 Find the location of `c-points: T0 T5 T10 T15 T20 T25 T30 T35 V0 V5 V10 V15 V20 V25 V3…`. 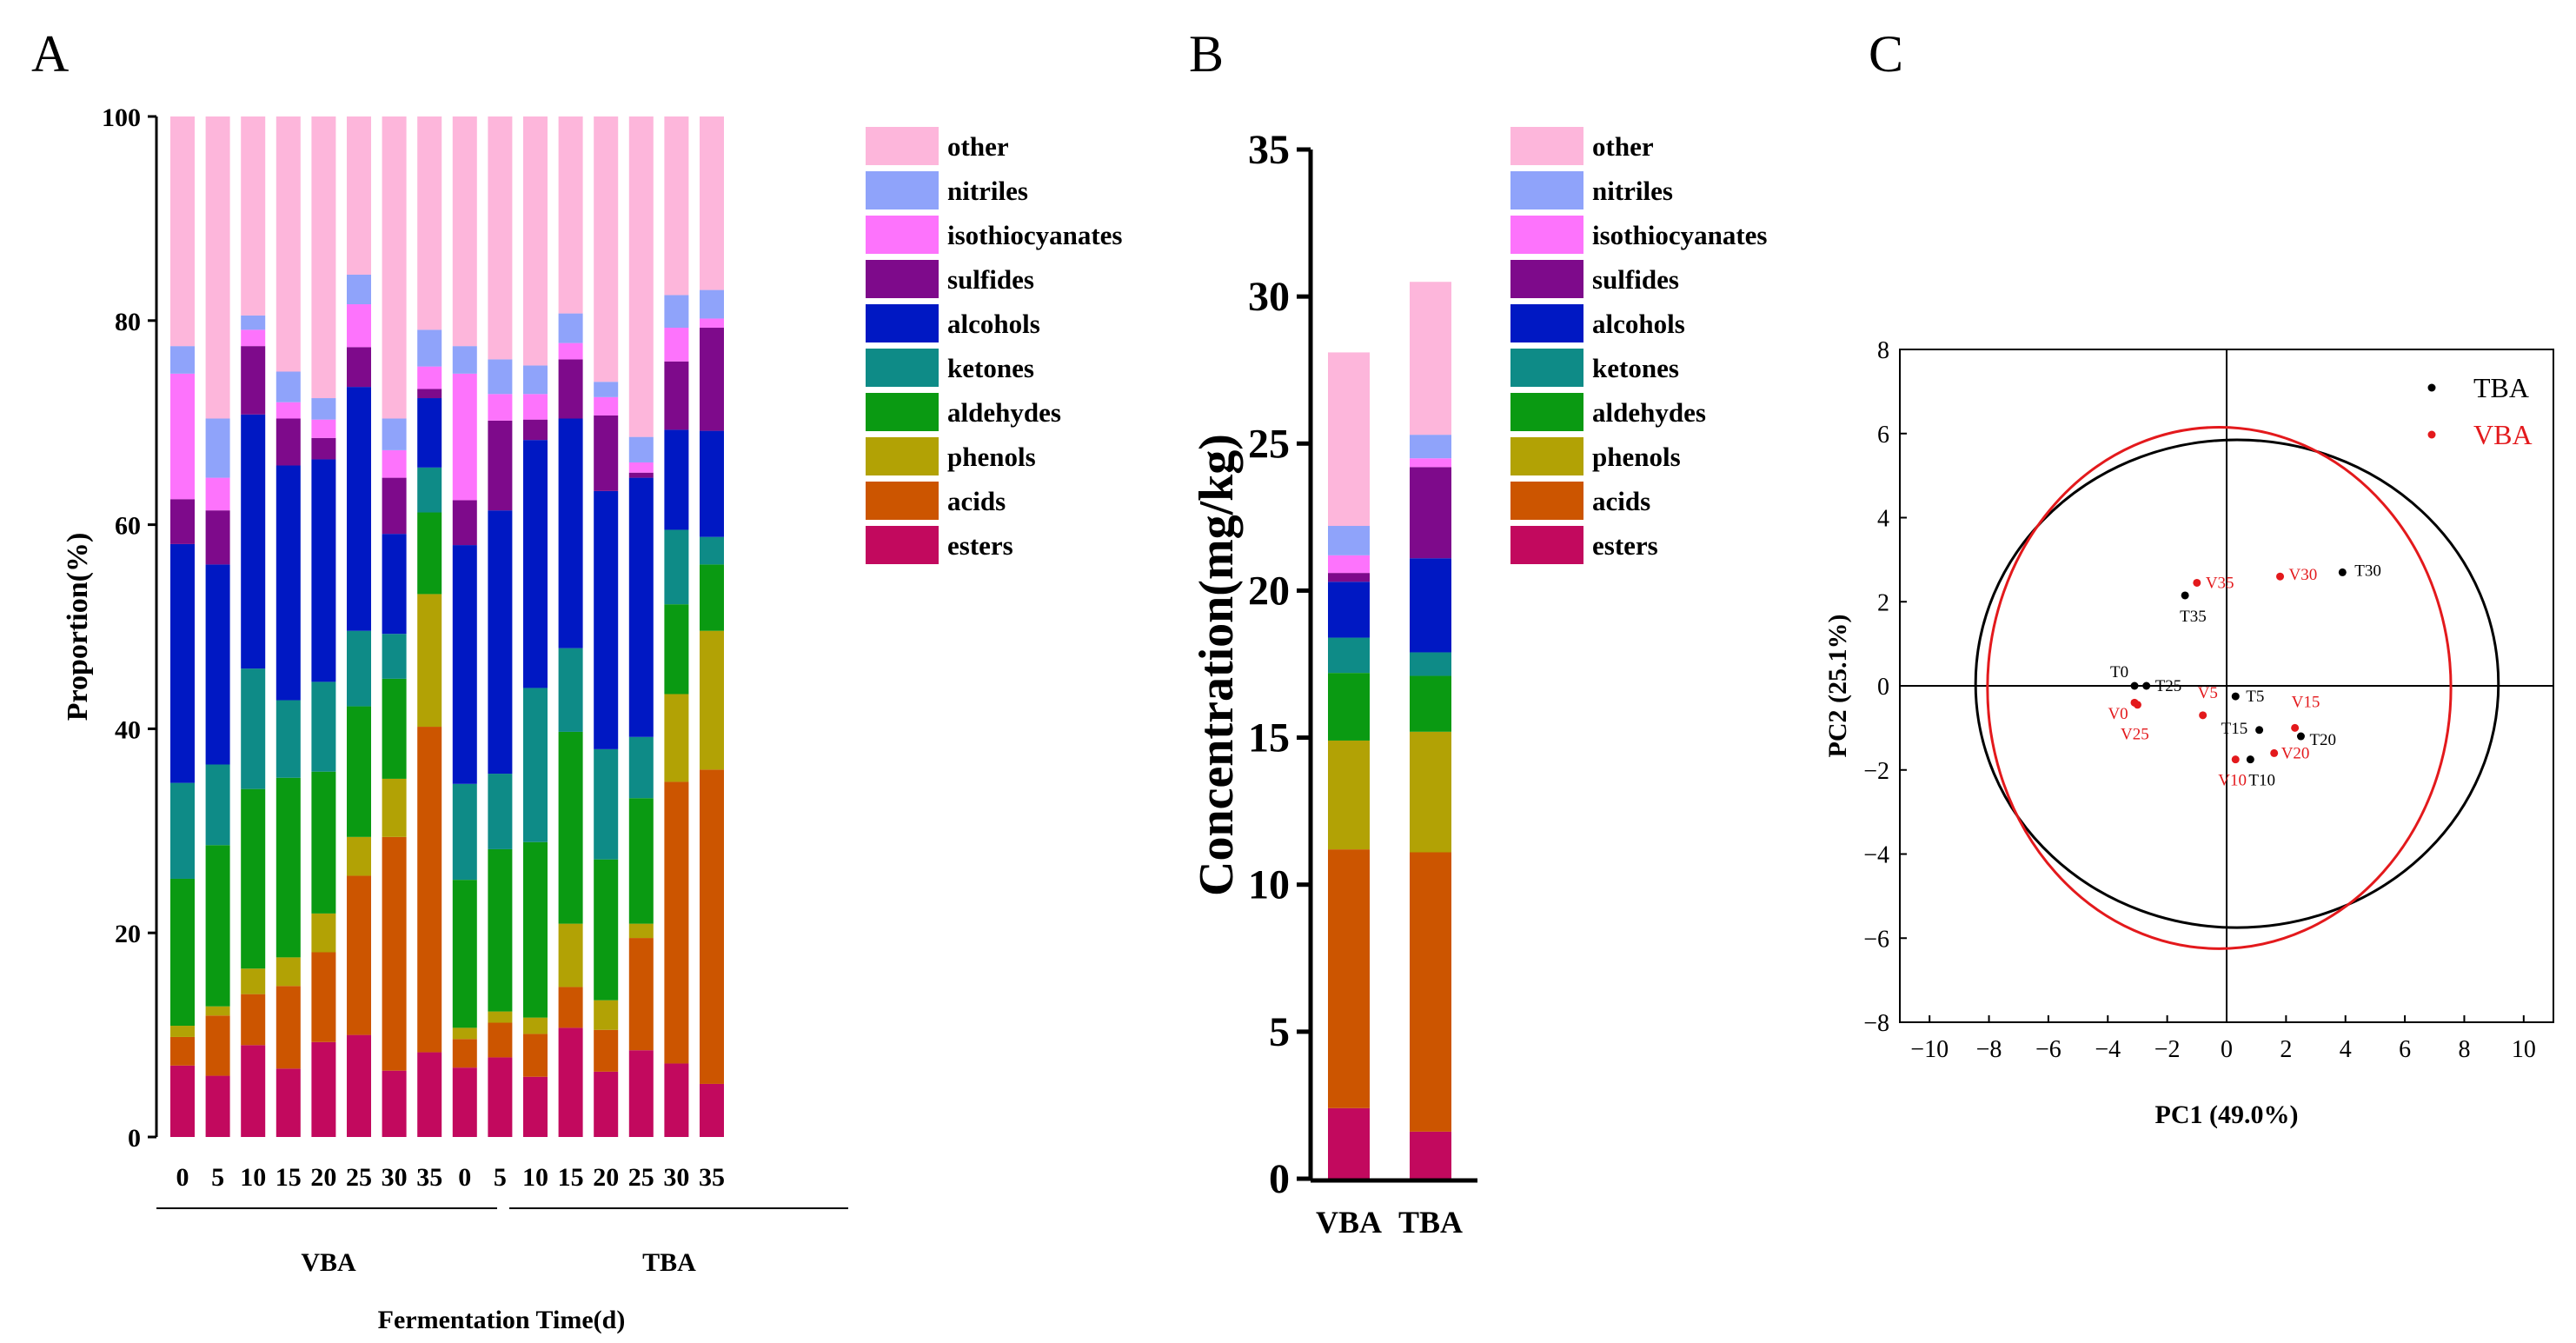

c-points: T0 T5 T10 T15 T20 T25 T30 T35 V0 V5 V10 V15 V20 V25 V3… is located at coordinates (2244, 676).